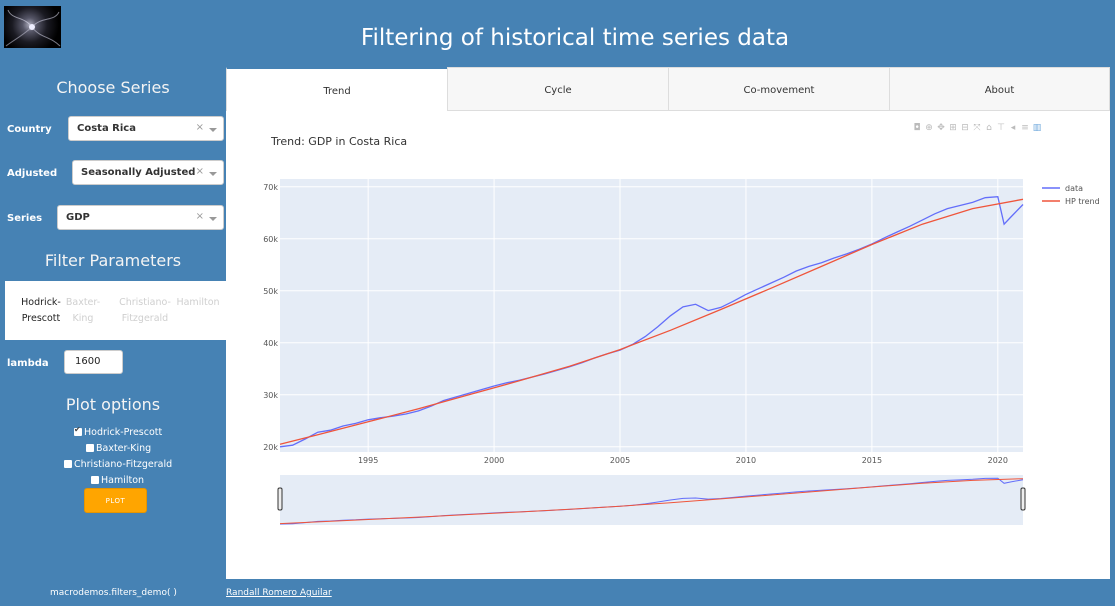 Image resolution: width=1115 pixels, height=606 pixels. I want to click on autoscale-icon: ⤧, so click(977, 128).